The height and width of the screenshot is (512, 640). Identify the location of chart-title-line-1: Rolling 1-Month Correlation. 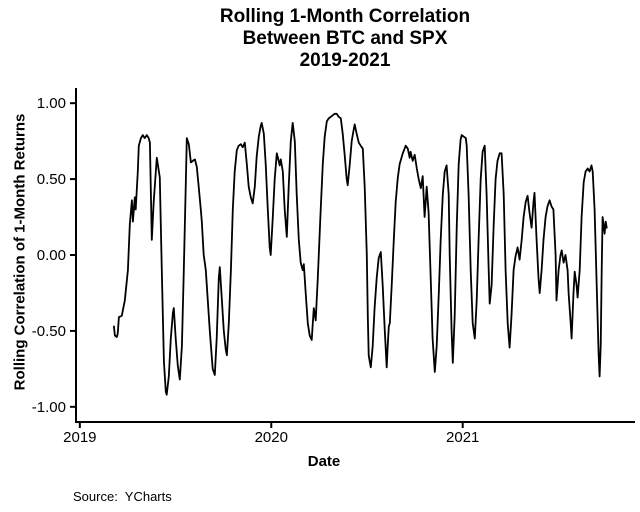
(345, 16).